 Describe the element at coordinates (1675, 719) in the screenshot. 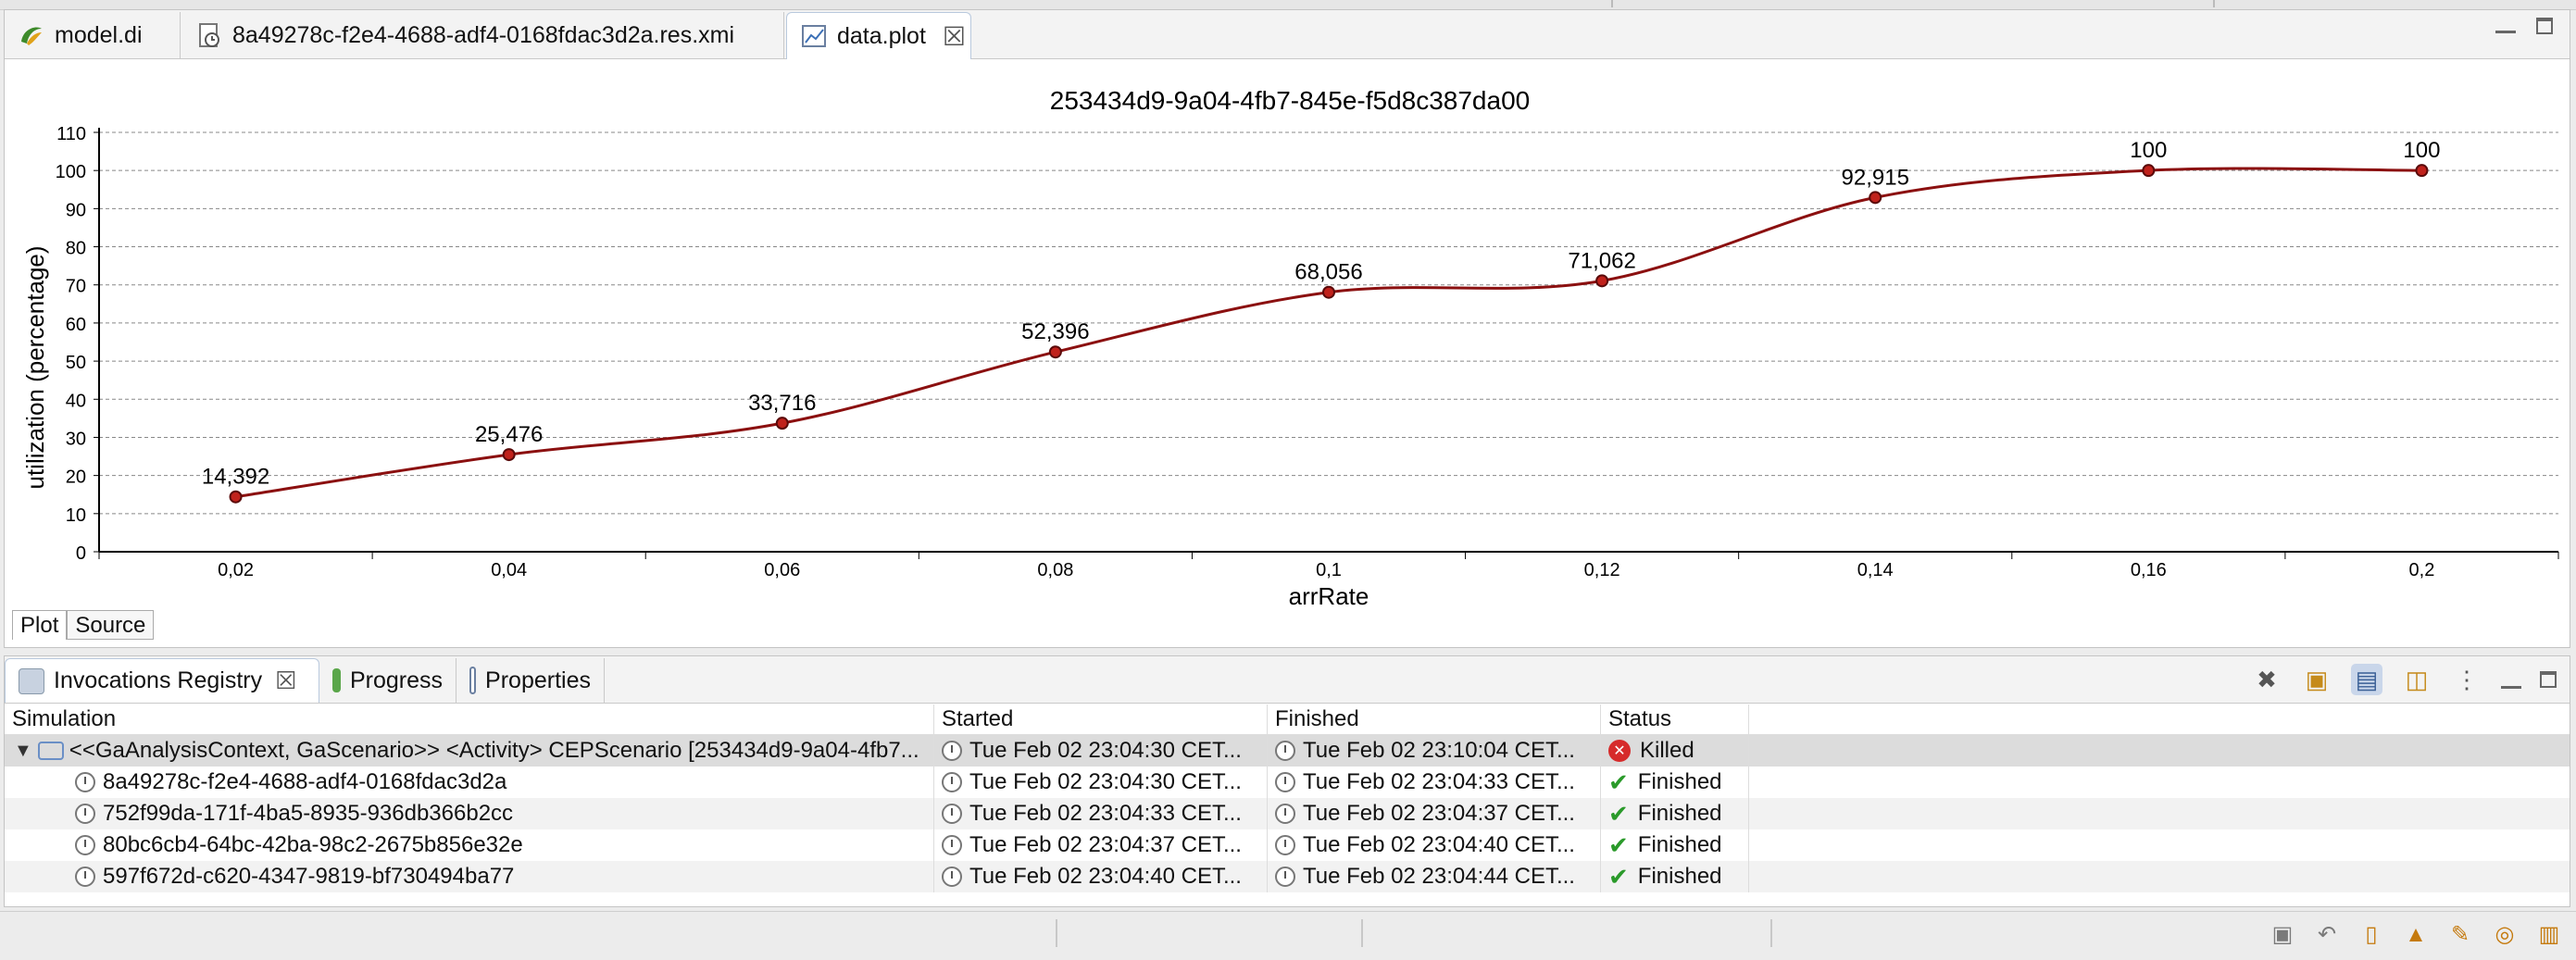

I see `column-header-status: Status` at that location.